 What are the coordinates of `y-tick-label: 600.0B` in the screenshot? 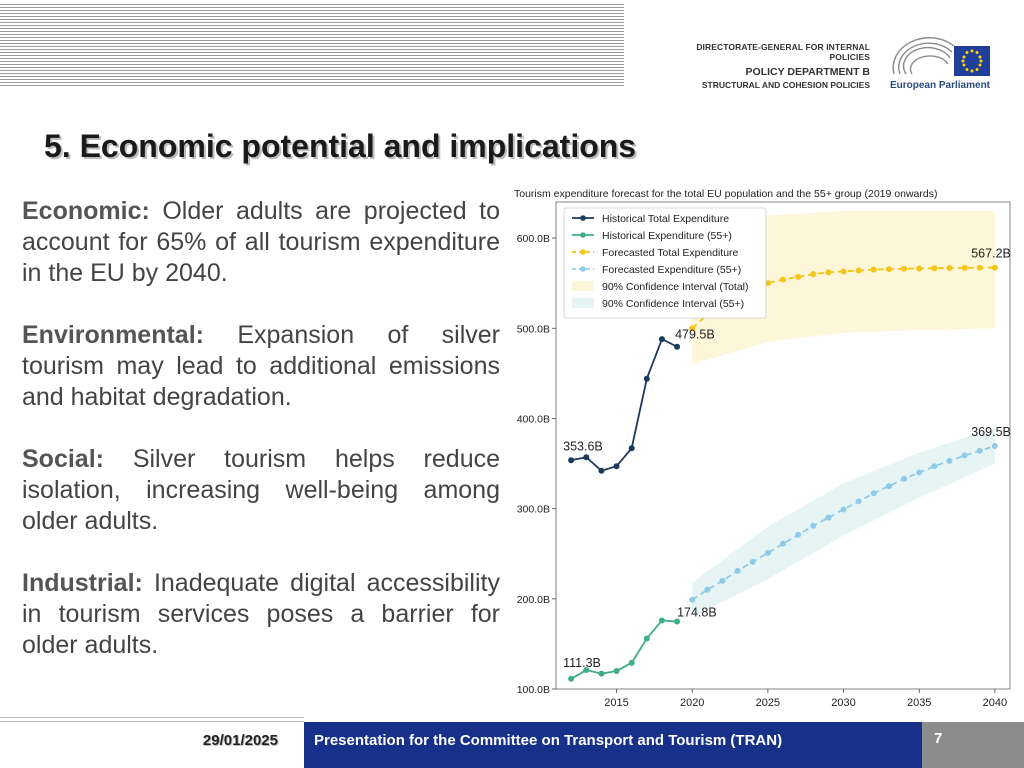 It's located at (533, 239).